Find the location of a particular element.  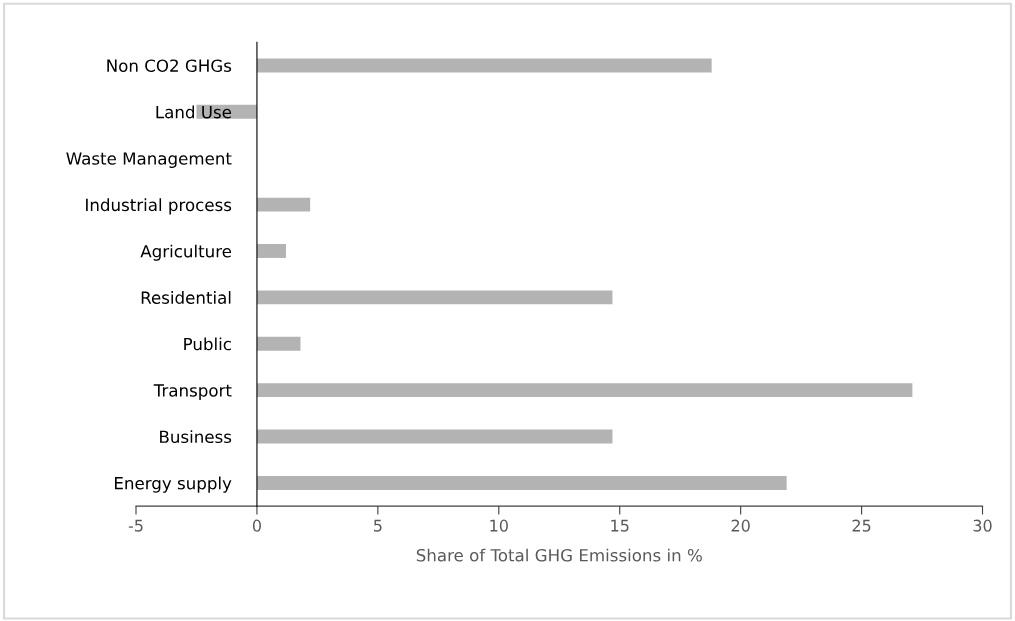

x-tick-label: 20 is located at coordinates (740, 525).